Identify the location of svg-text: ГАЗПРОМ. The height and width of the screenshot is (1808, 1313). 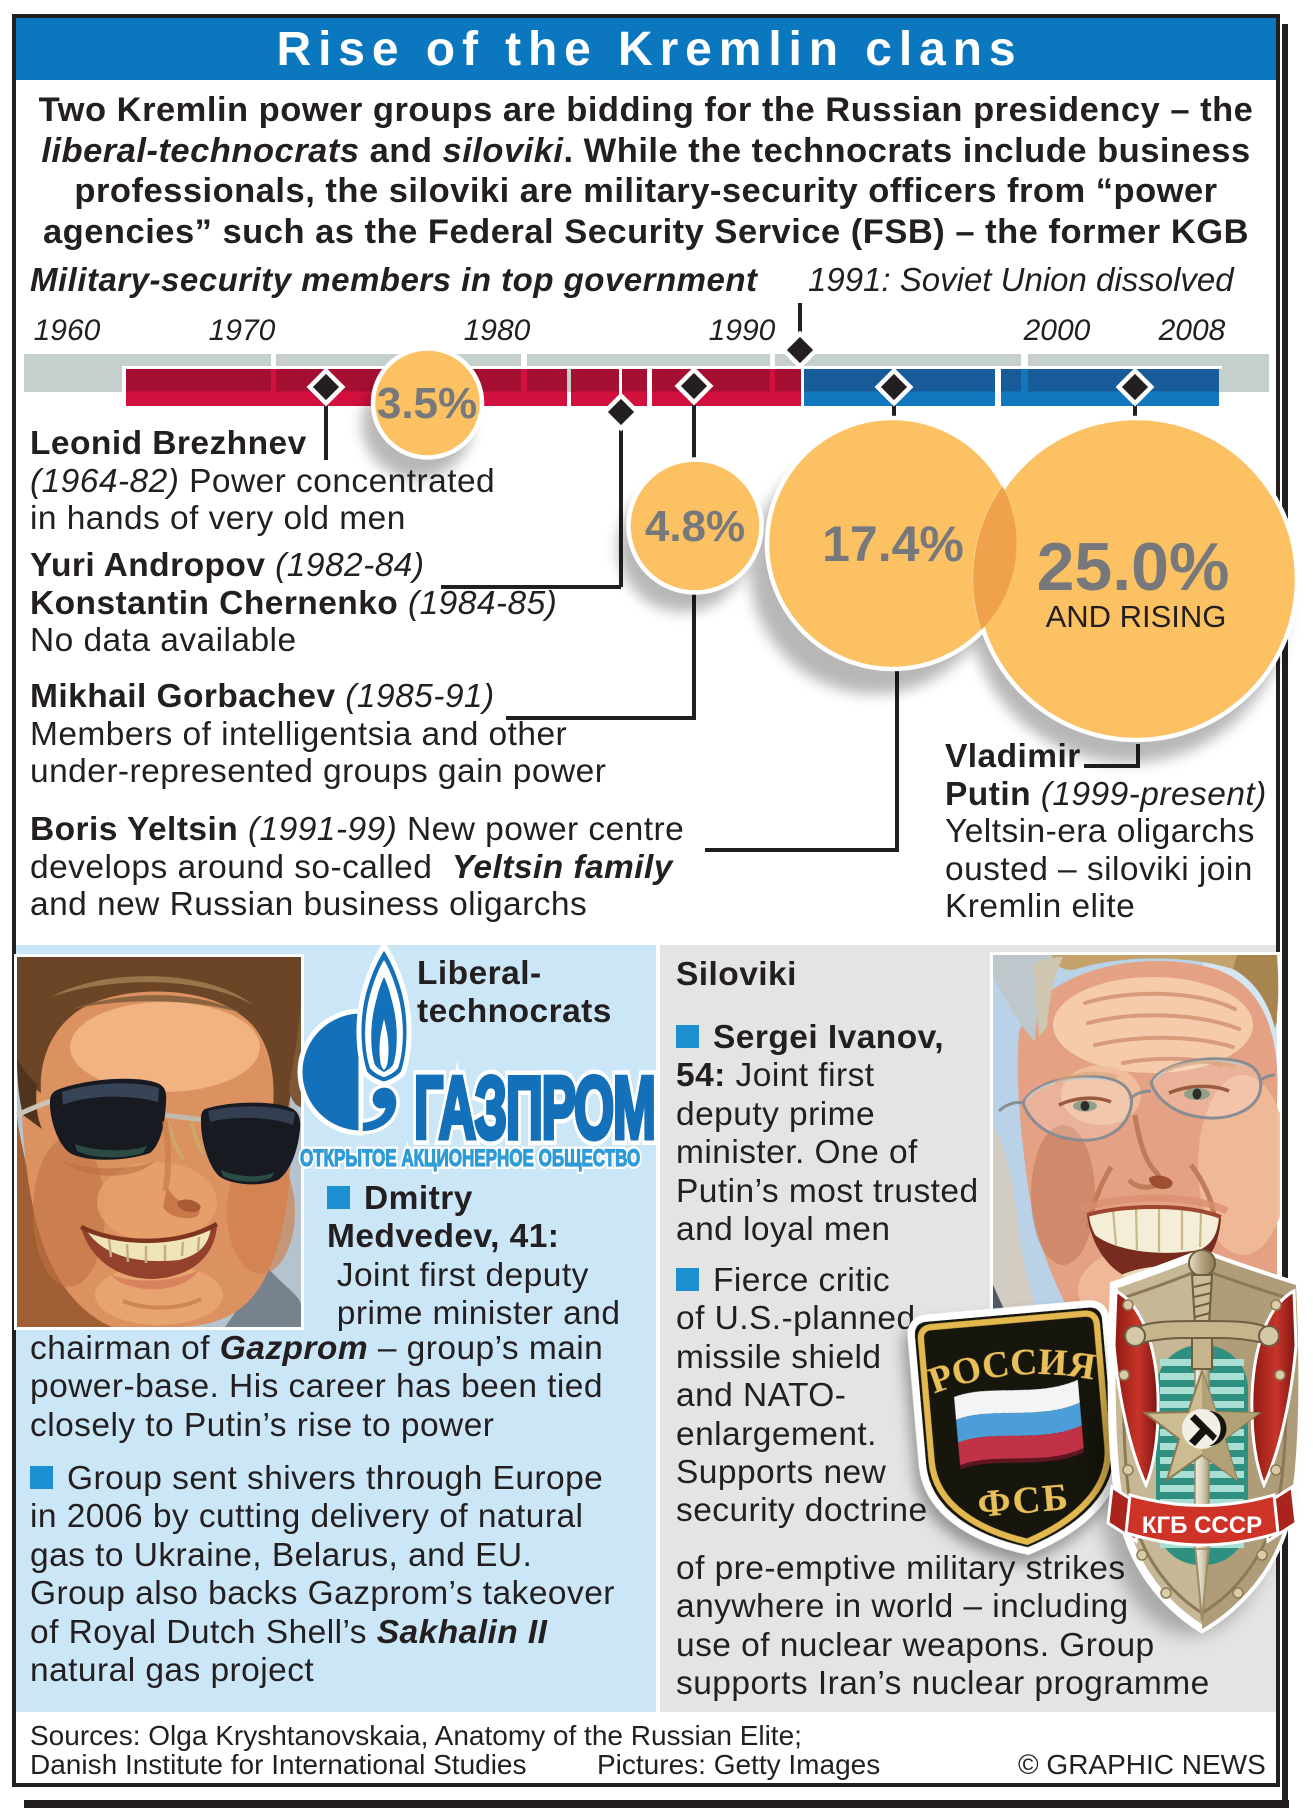
(534, 1109).